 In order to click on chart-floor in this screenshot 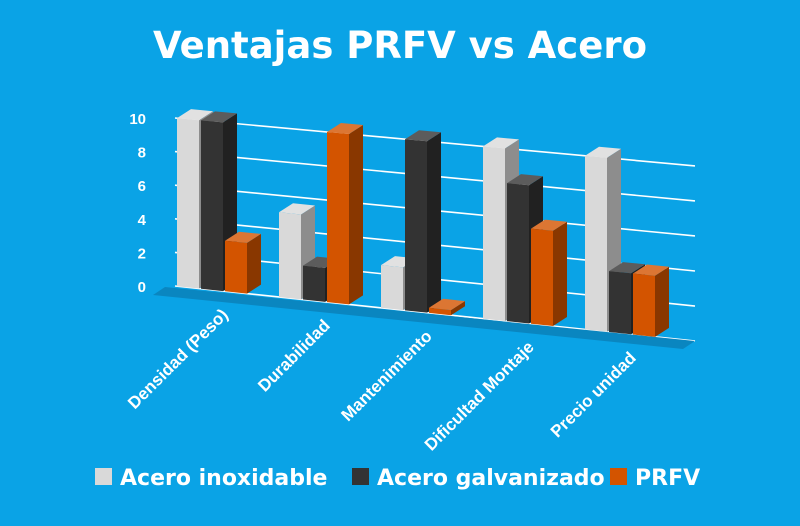, I will do `click(424, 318)`.